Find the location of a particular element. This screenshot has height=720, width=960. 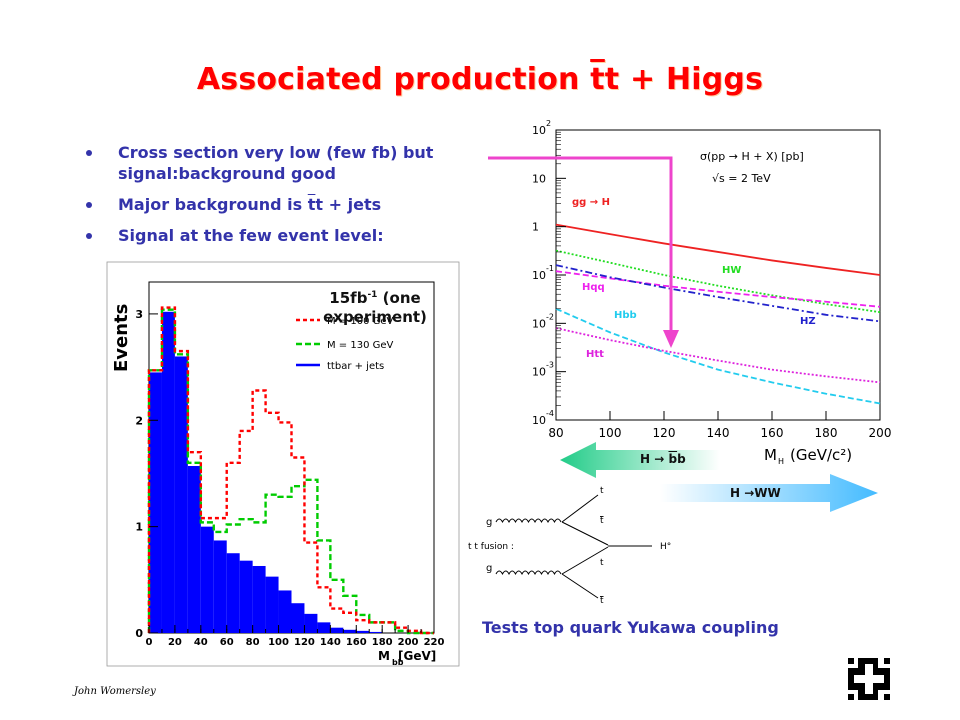

log-plot-subtitle: √s = 2 TeV is located at coordinates (741, 178).